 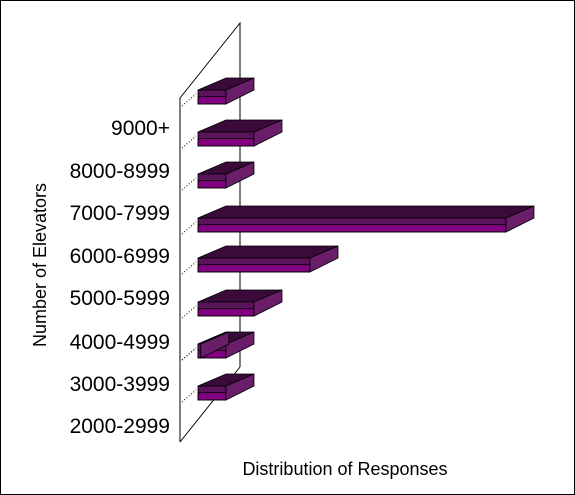 I want to click on tick-label-4000-4999: 4000-4999, so click(x=120, y=342).